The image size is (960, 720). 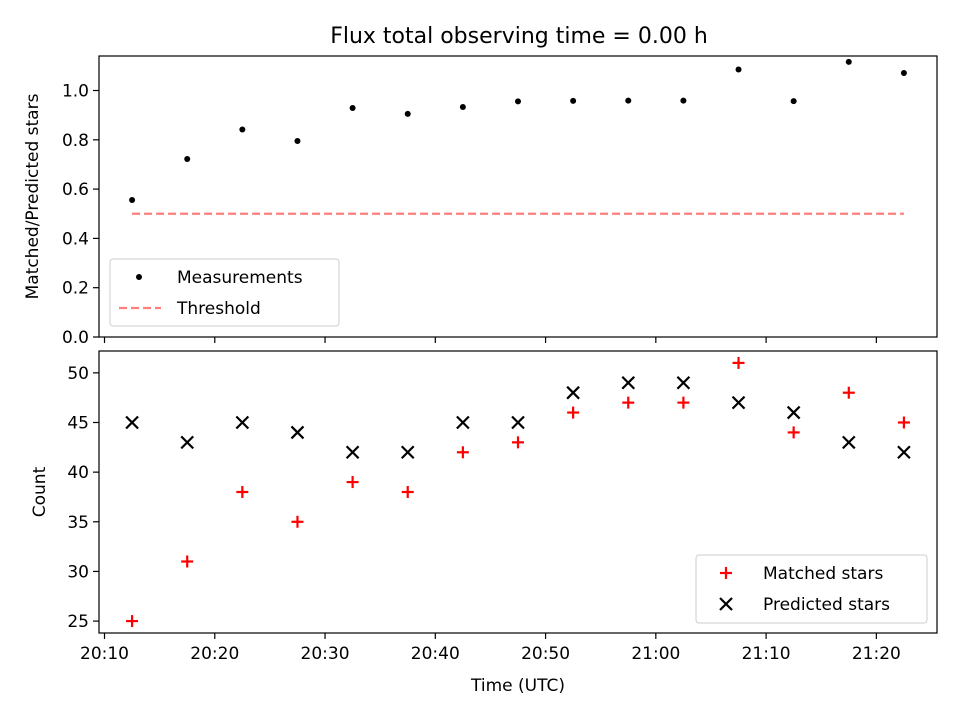 What do you see at coordinates (78, 473) in the screenshot?
I see `count-y-tick-label: 40` at bounding box center [78, 473].